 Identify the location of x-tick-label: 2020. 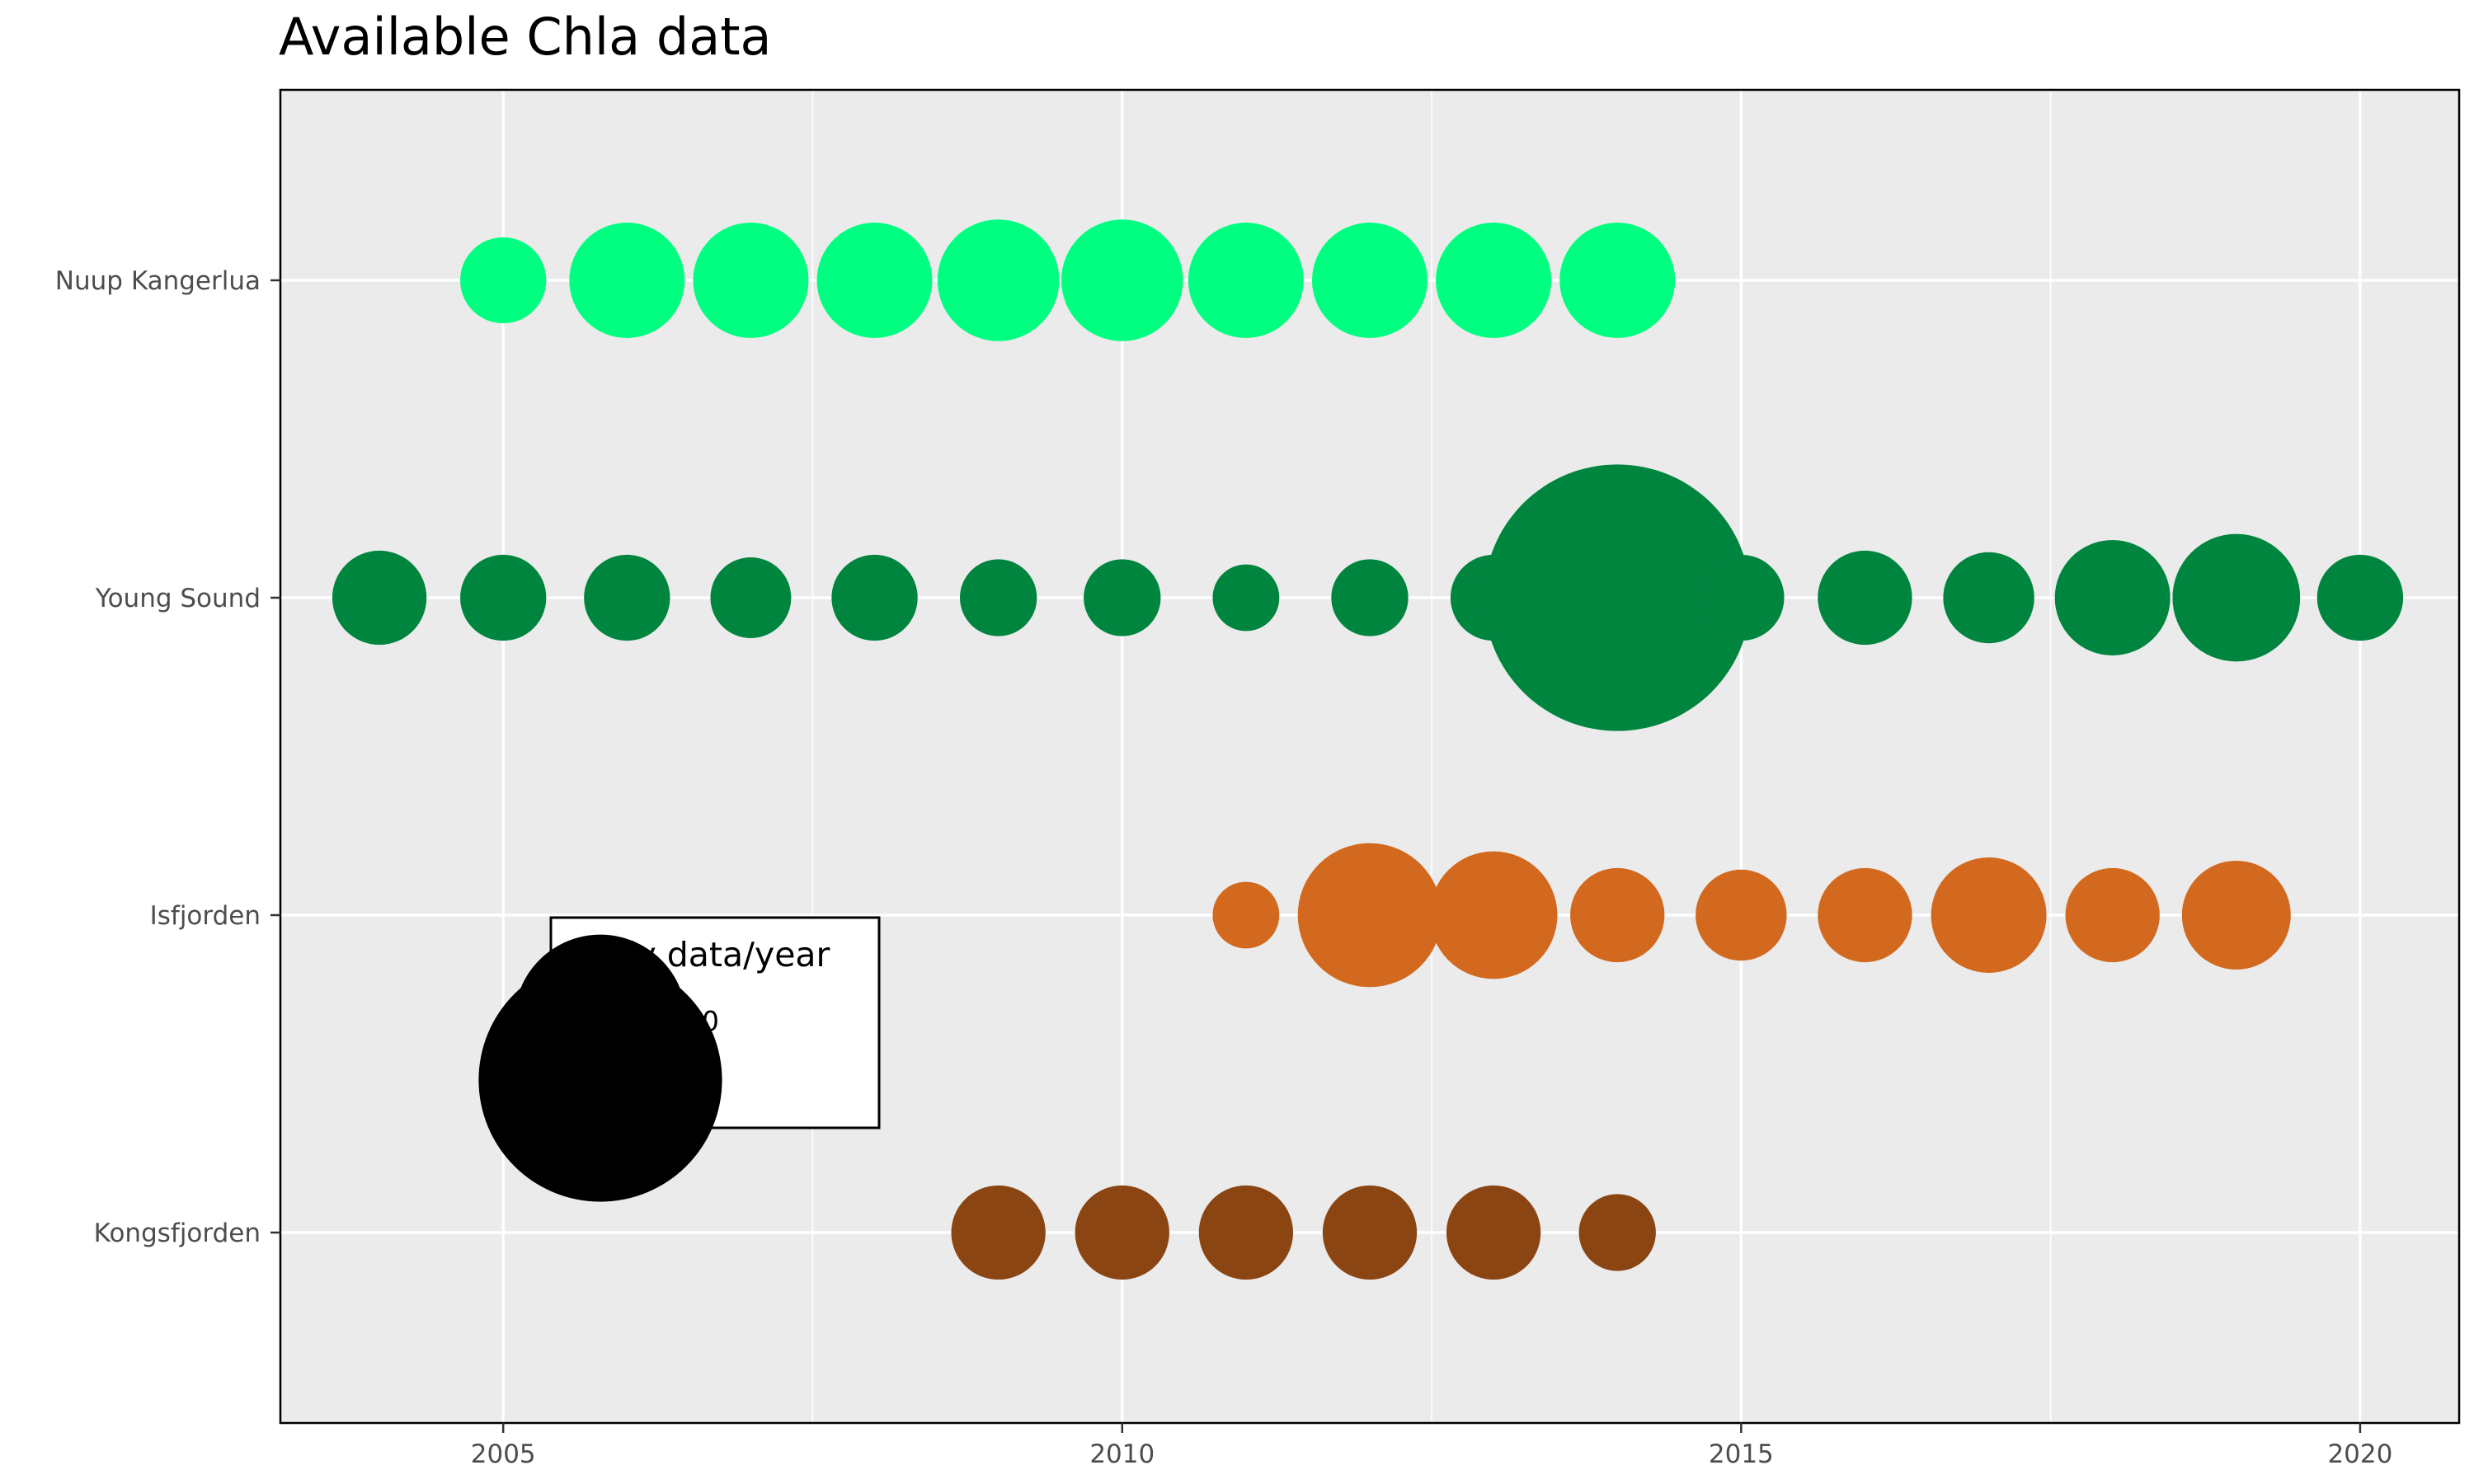
(2359, 1454).